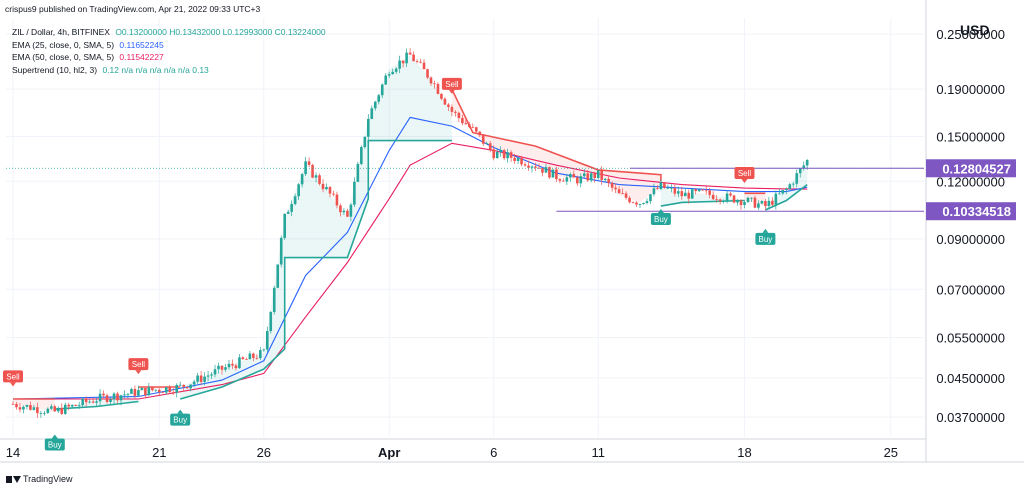 Image resolution: width=1024 pixels, height=495 pixels. What do you see at coordinates (264, 452) in the screenshot?
I see `x-tick-label: 26` at bounding box center [264, 452].